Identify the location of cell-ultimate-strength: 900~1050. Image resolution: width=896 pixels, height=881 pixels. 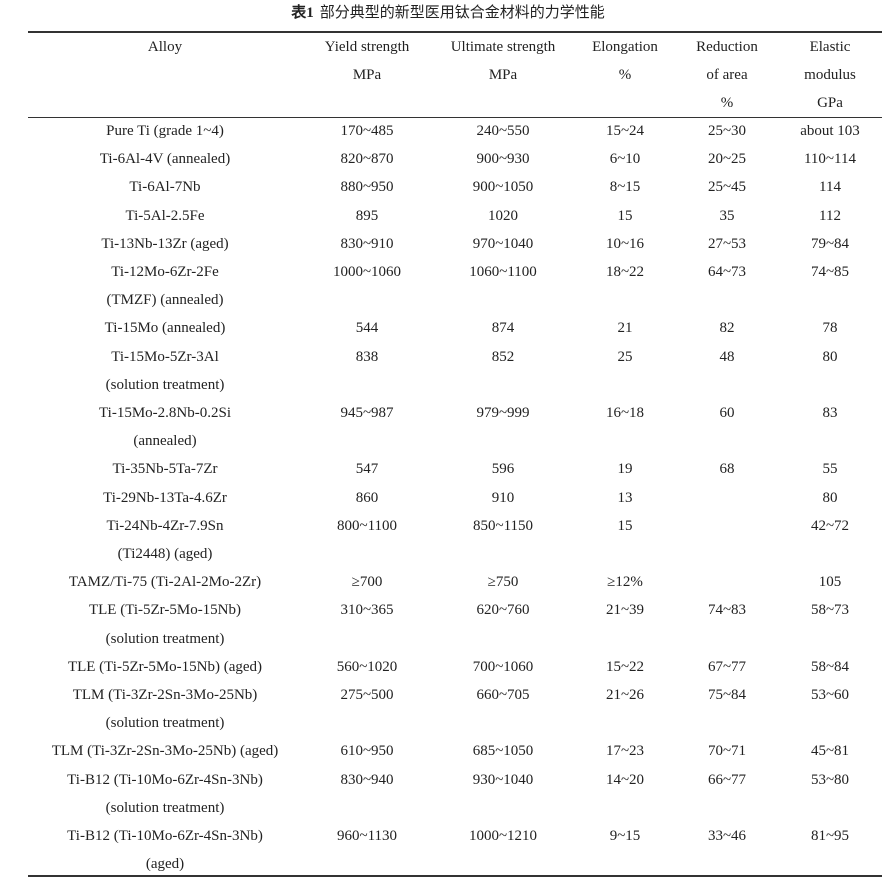
(503, 187).